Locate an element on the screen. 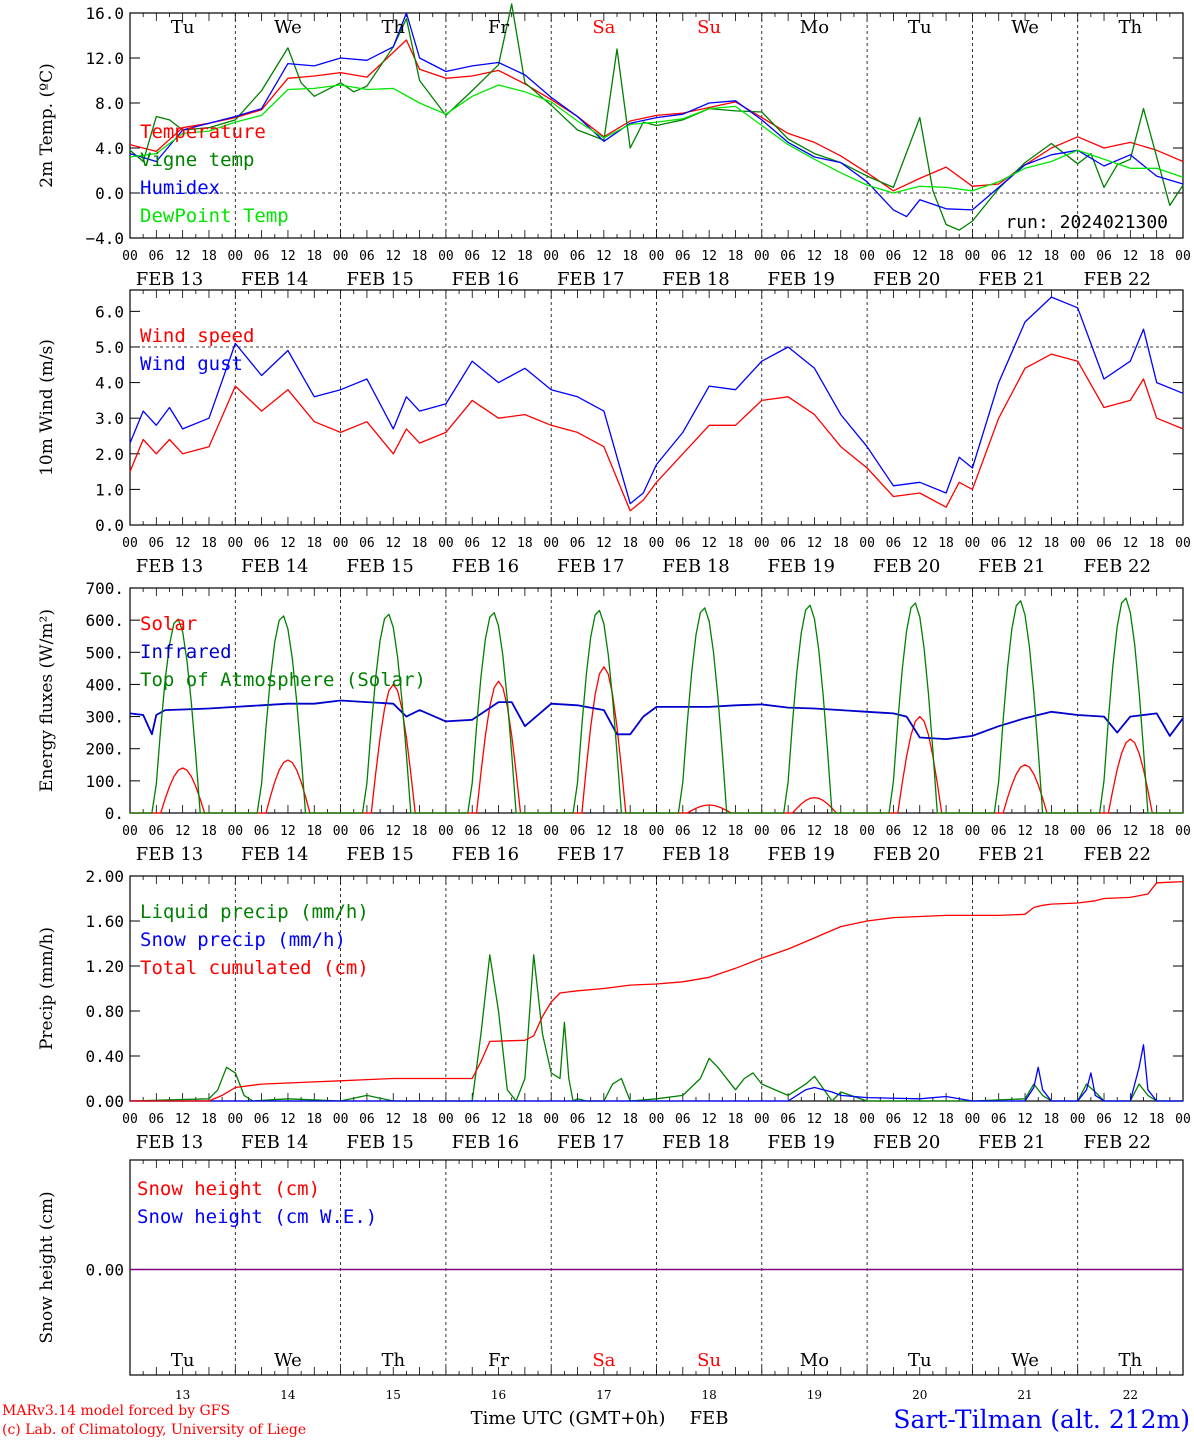 This screenshot has height=1440, width=1194. model-credit: MARv3.14 model forced by GFS is located at coordinates (116, 1411).